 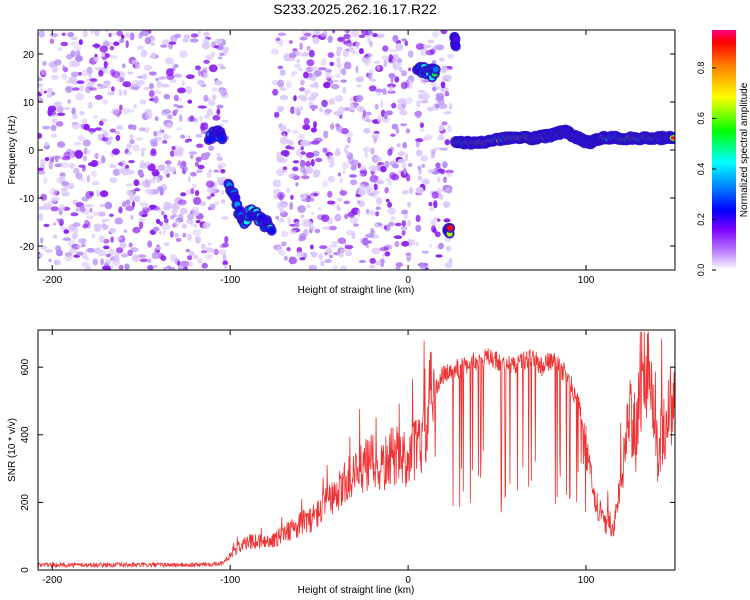 I want to click on snr-x-tick-label: -200, so click(x=52, y=580).